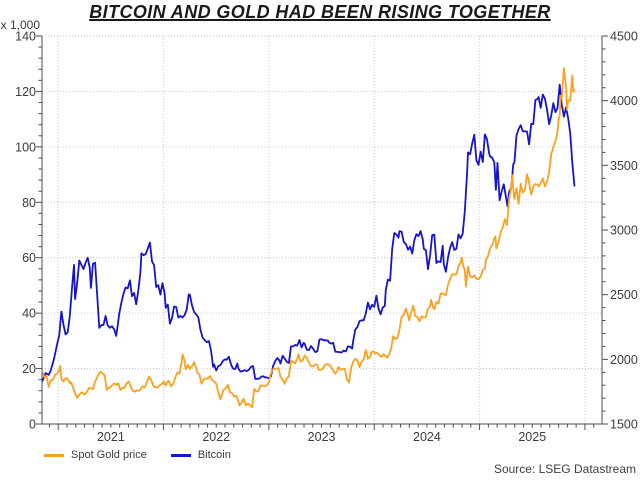 This screenshot has height=481, width=640. Describe the element at coordinates (25, 92) in the screenshot. I see `left-axis-tick-label: 120` at that location.